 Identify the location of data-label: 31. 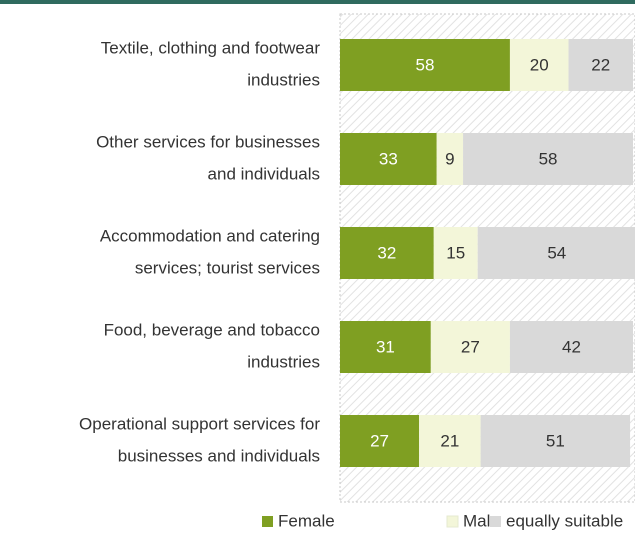
(385, 346).